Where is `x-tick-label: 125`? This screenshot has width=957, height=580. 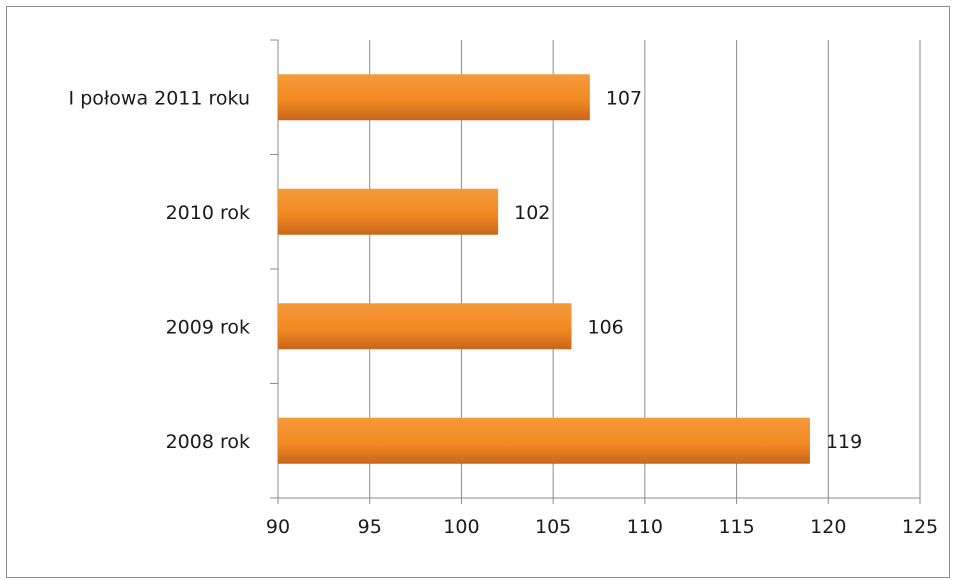
x-tick-label: 125 is located at coordinates (920, 527).